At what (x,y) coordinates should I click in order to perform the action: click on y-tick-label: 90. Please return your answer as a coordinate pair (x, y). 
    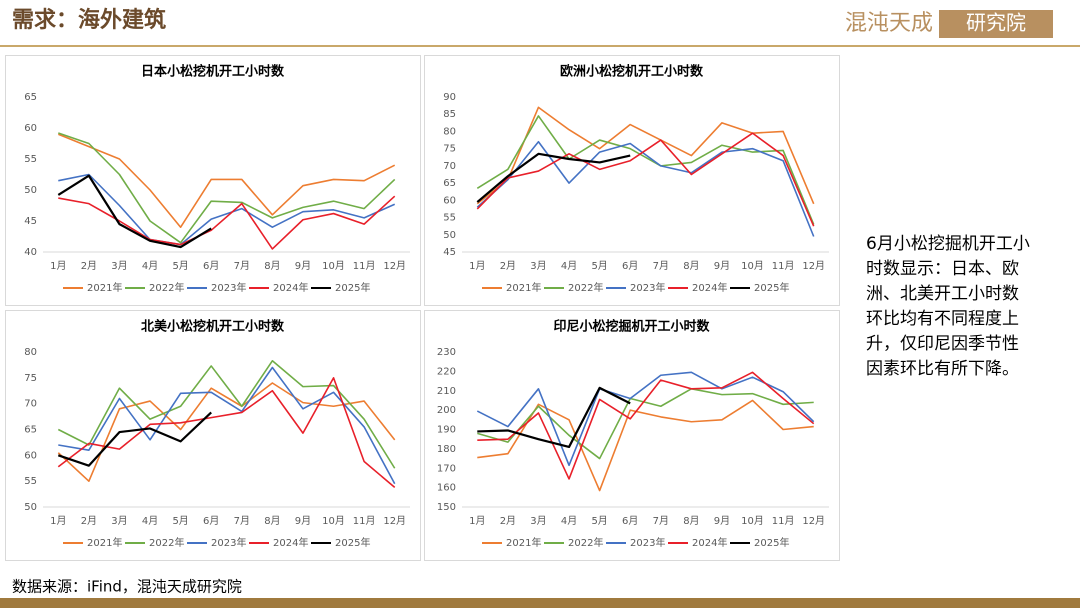
    Looking at the image, I should click on (449, 97).